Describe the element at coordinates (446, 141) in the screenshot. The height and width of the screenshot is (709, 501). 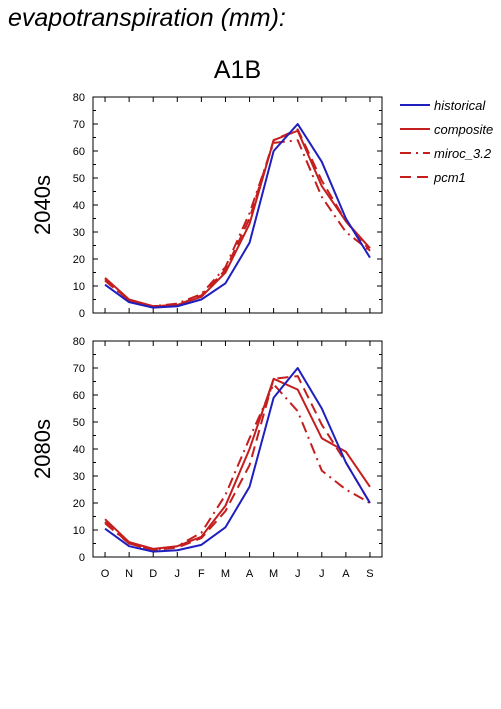
I see `legend: historical composite miroc_3.2 pcm1` at that location.